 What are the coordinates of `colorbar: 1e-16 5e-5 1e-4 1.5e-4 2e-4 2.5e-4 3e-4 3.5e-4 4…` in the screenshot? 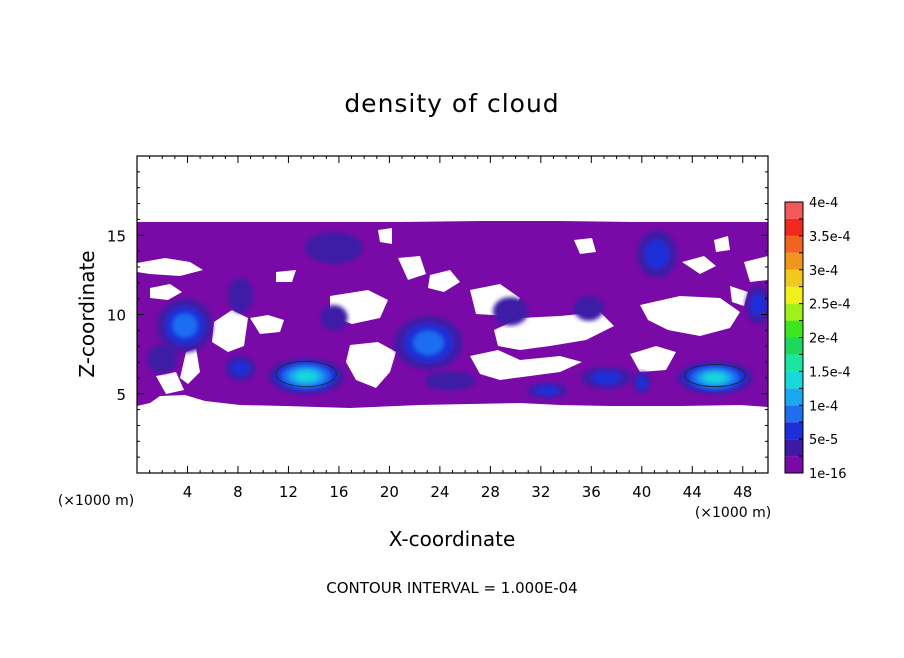 It's located at (817, 339).